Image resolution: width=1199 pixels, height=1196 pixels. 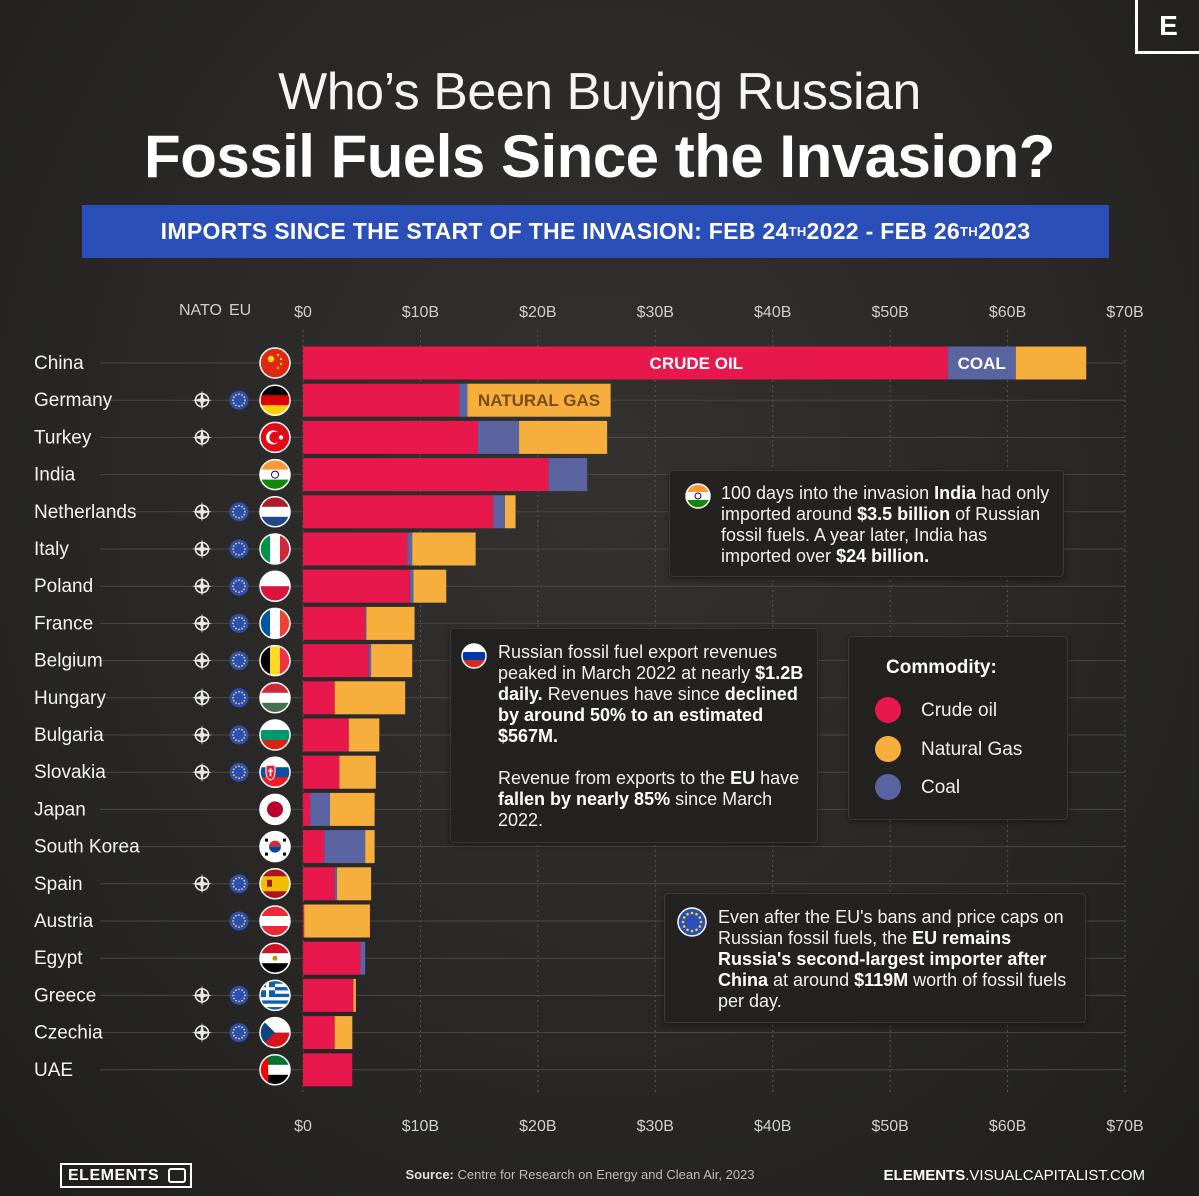 I want to click on russia-p2-text-3: since March 2022., so click(x=635, y=809).